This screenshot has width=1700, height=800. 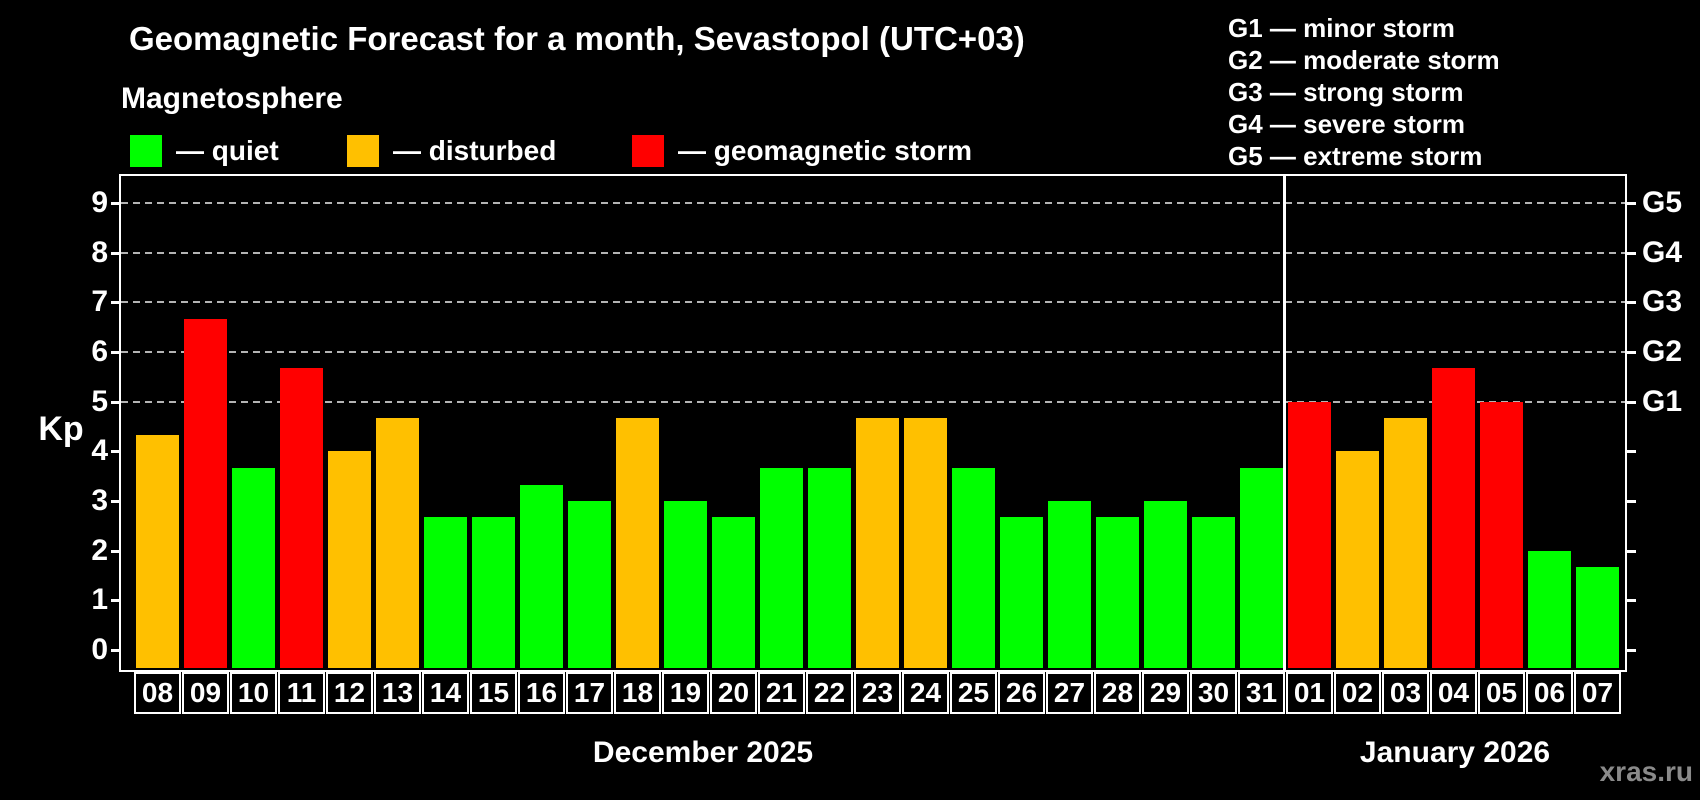 I want to click on legend-item-storm: — geomagnetic storm, so click(x=802, y=151).